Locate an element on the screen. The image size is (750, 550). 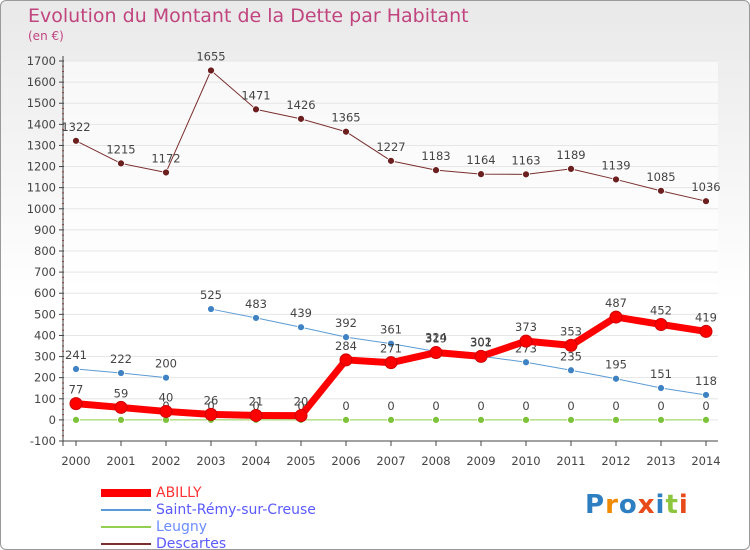
data-label: 1085 is located at coordinates (660, 177).